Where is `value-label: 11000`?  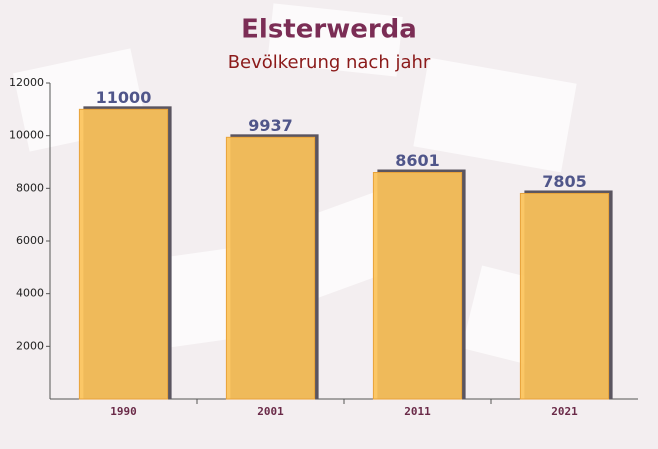 value-label: 11000 is located at coordinates (124, 97).